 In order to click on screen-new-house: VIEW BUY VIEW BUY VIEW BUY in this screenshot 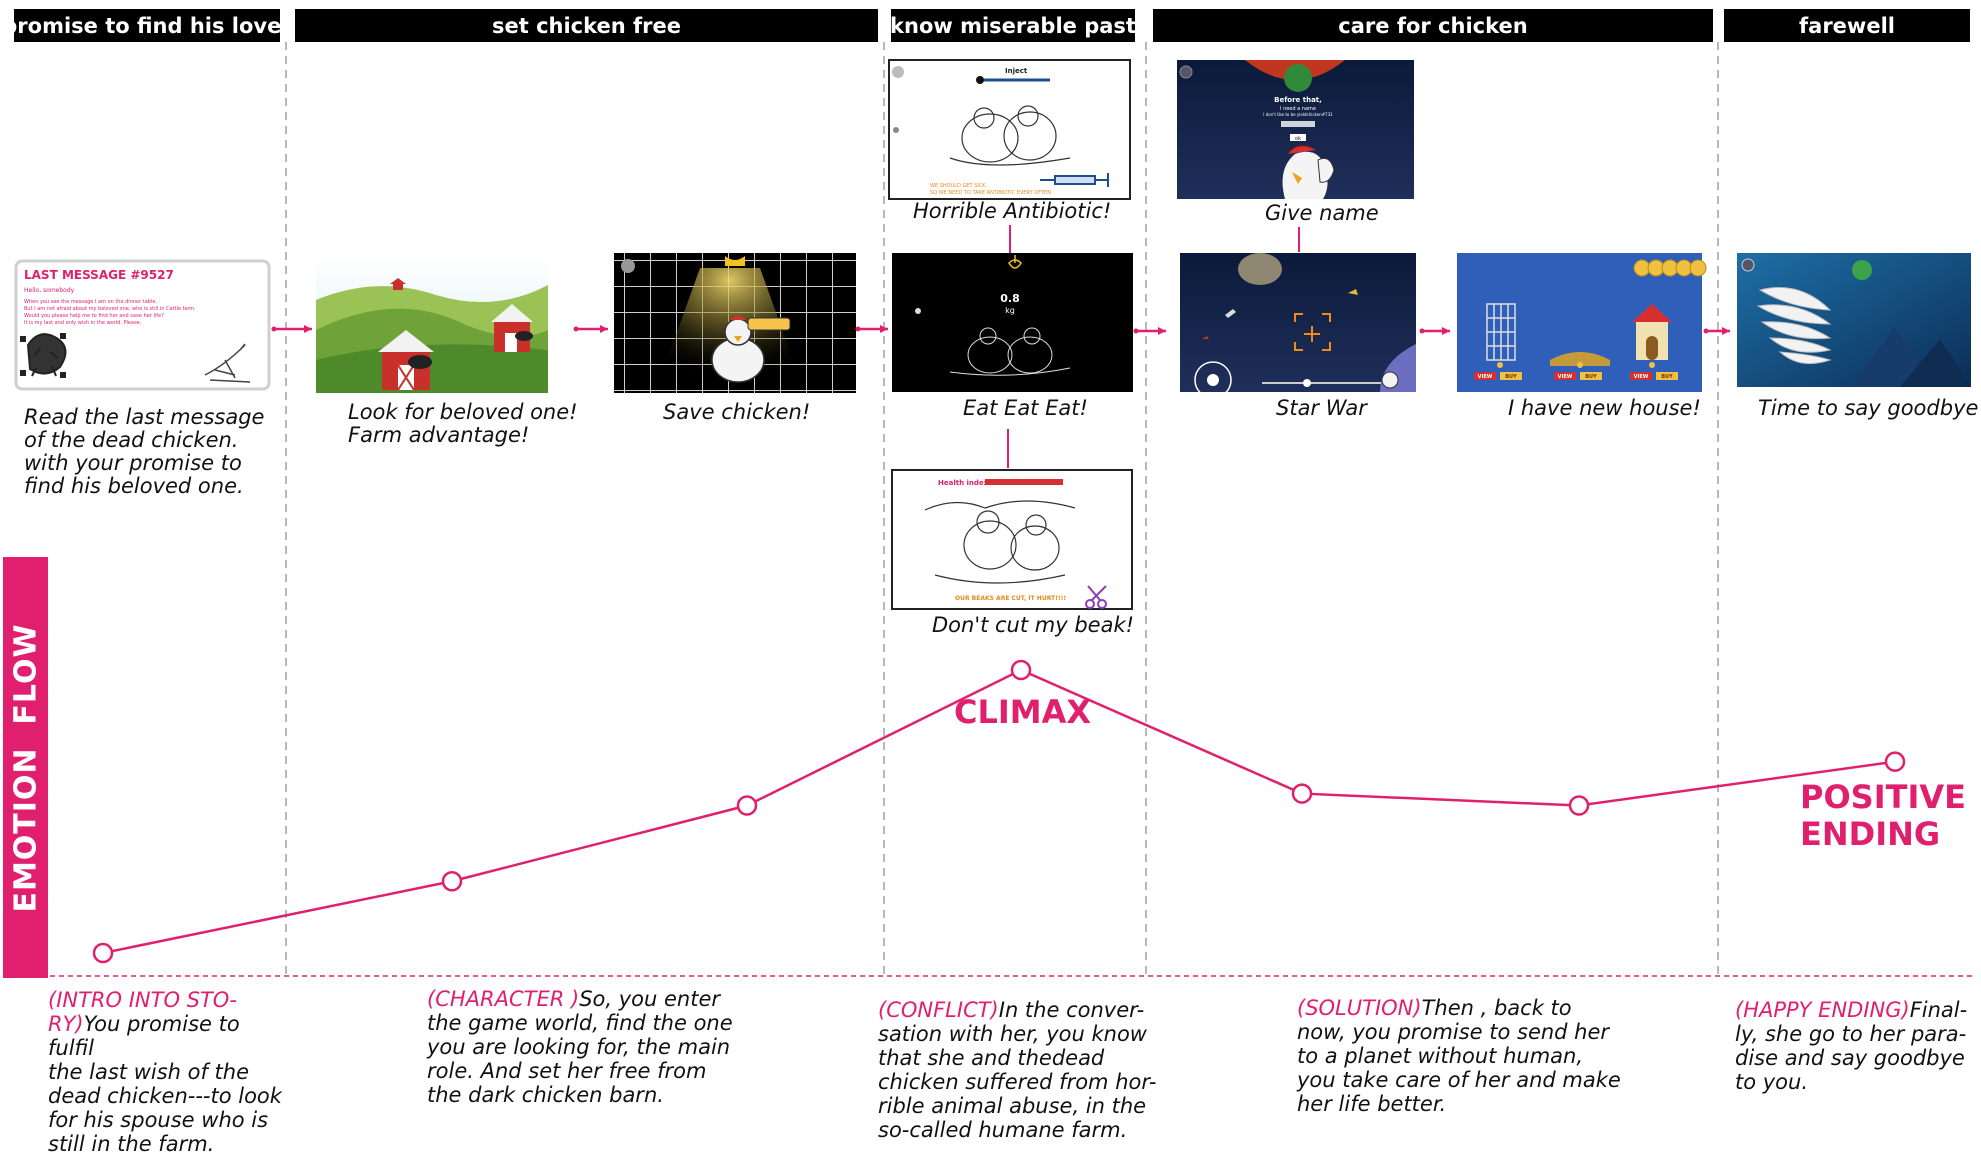, I will do `click(1582, 322)`.